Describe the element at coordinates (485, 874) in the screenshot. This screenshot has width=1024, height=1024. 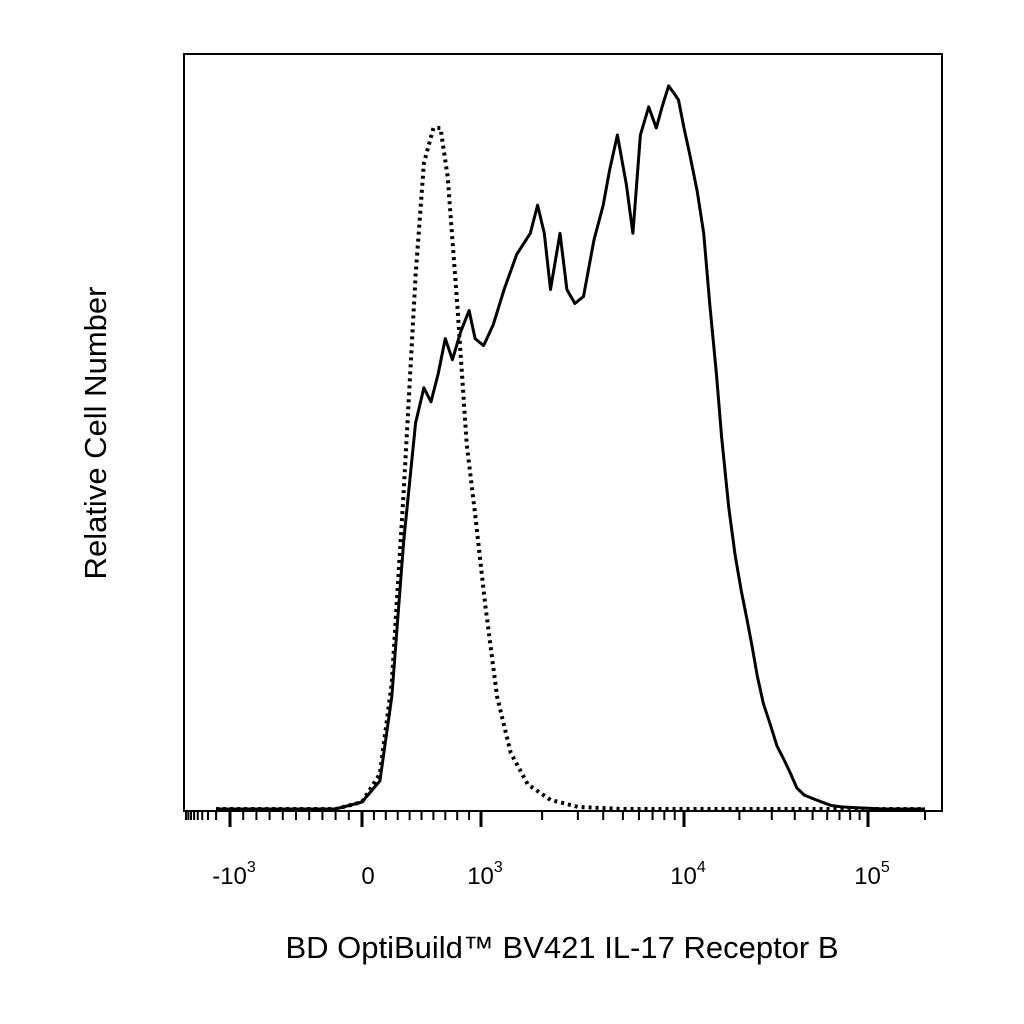
I see `x-tick-label: 10³` at that location.